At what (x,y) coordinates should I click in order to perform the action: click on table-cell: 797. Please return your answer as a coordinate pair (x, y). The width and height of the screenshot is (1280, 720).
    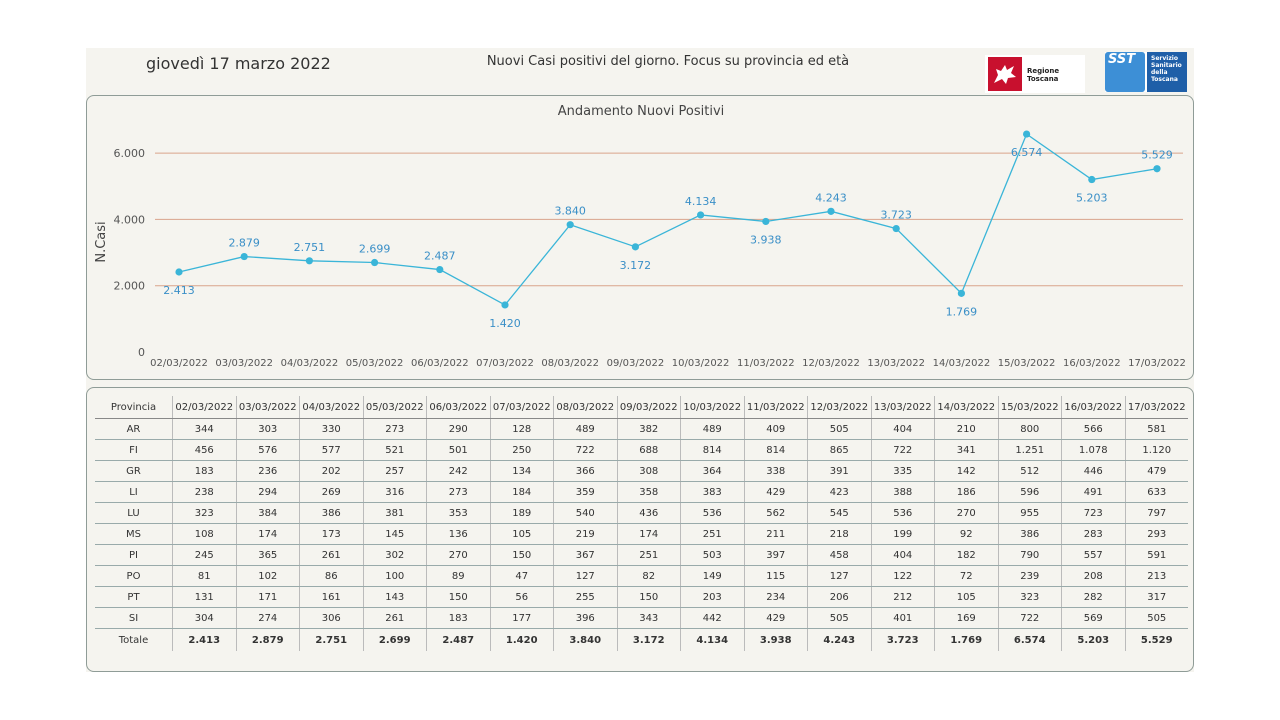
    Looking at the image, I should click on (1156, 513).